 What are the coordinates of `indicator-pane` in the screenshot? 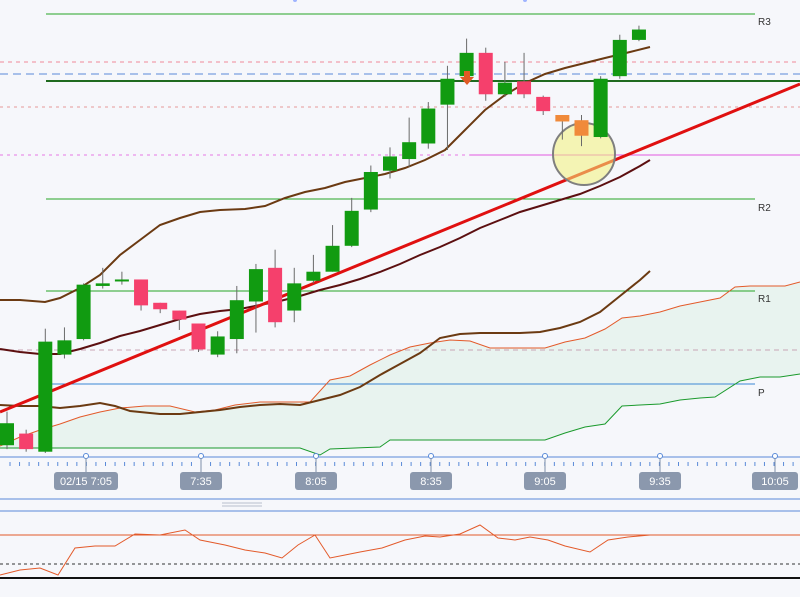 It's located at (400, 553).